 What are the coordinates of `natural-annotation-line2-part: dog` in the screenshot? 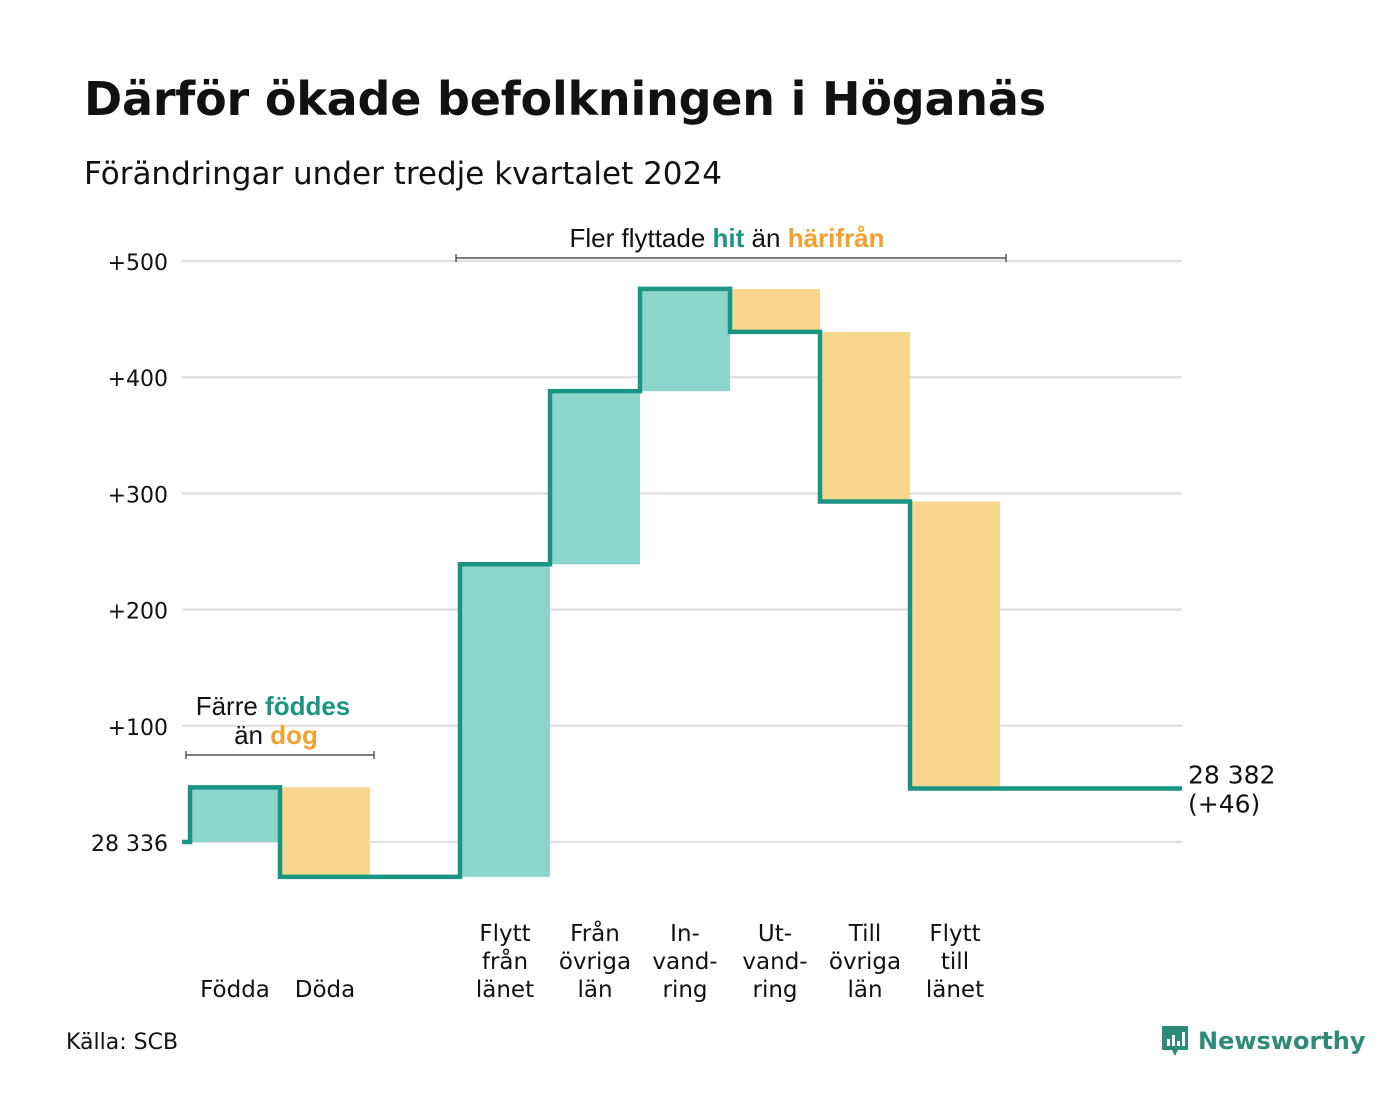 It's located at (294, 735).